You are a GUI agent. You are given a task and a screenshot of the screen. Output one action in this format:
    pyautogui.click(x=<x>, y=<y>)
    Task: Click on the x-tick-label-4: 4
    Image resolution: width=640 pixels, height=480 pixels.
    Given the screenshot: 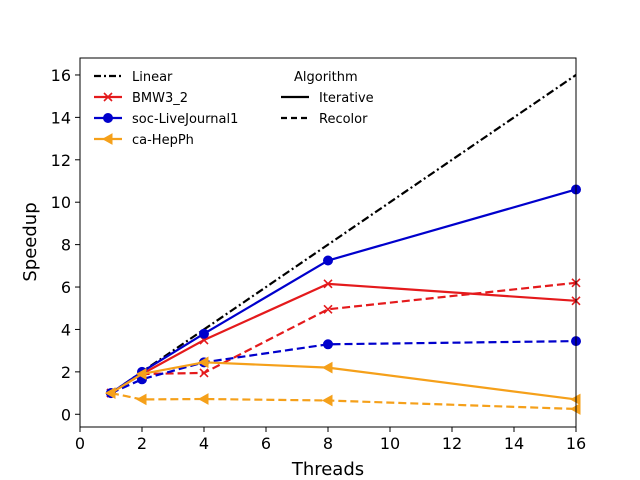 What is the action you would take?
    pyautogui.click(x=204, y=443)
    